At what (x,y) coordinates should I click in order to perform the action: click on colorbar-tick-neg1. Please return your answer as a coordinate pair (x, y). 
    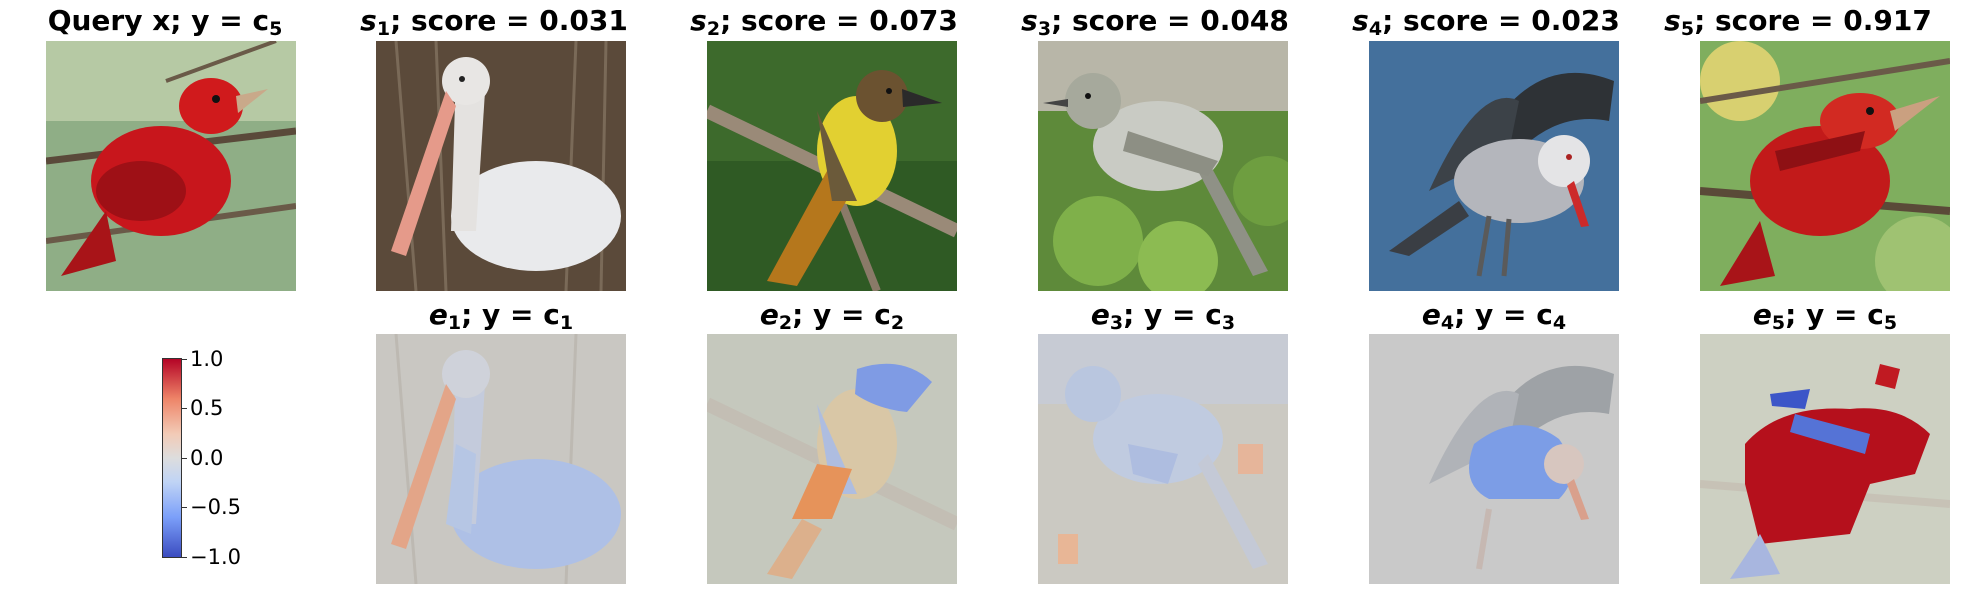
    Looking at the image, I should click on (184, 557).